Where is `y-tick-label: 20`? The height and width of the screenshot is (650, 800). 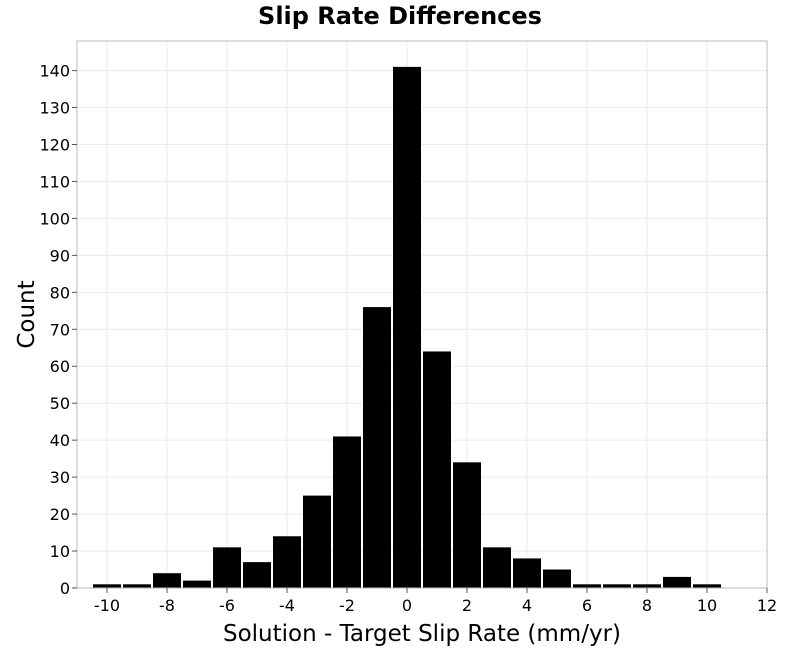 y-tick-label: 20 is located at coordinates (60, 514).